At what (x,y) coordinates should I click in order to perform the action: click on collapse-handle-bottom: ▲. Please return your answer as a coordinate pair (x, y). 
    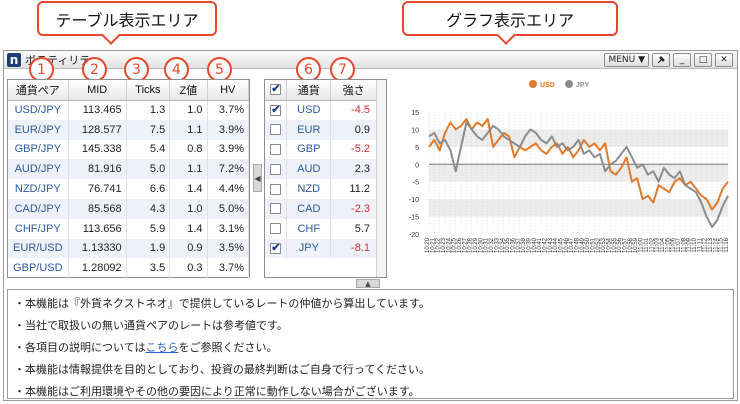
    Looking at the image, I should click on (368, 283).